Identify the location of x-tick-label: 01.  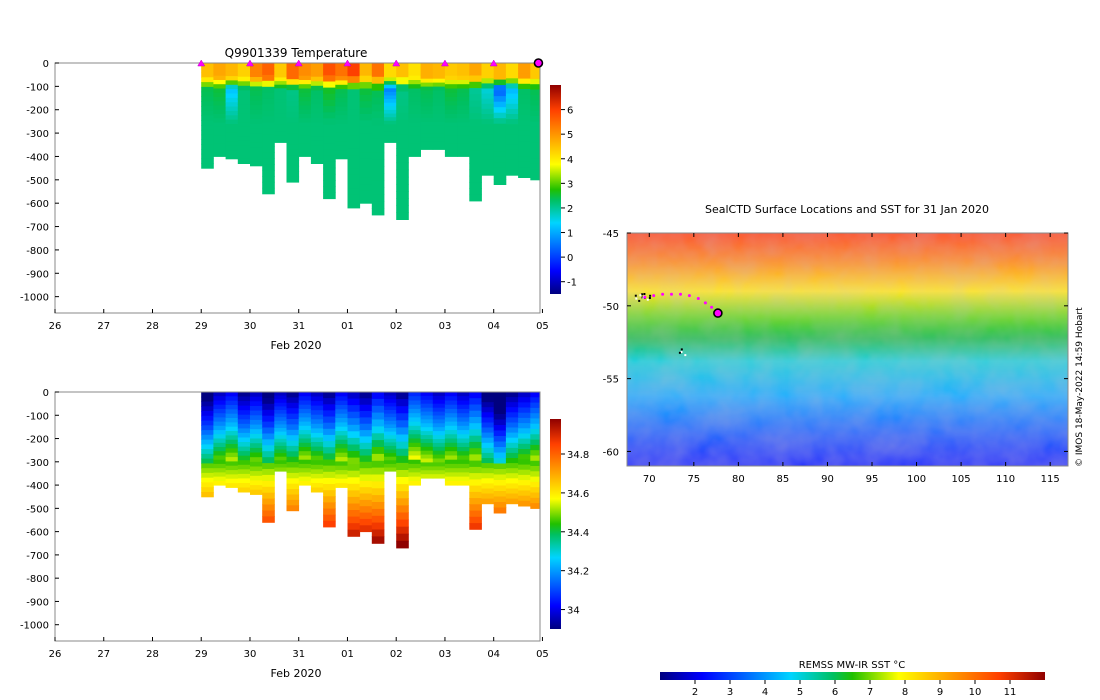
(347, 654).